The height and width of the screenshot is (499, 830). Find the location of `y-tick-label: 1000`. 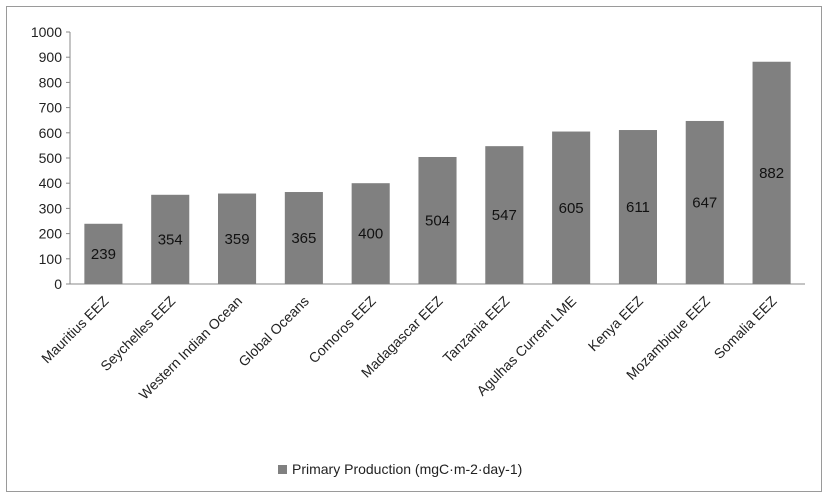

y-tick-label: 1000 is located at coordinates (46, 32).